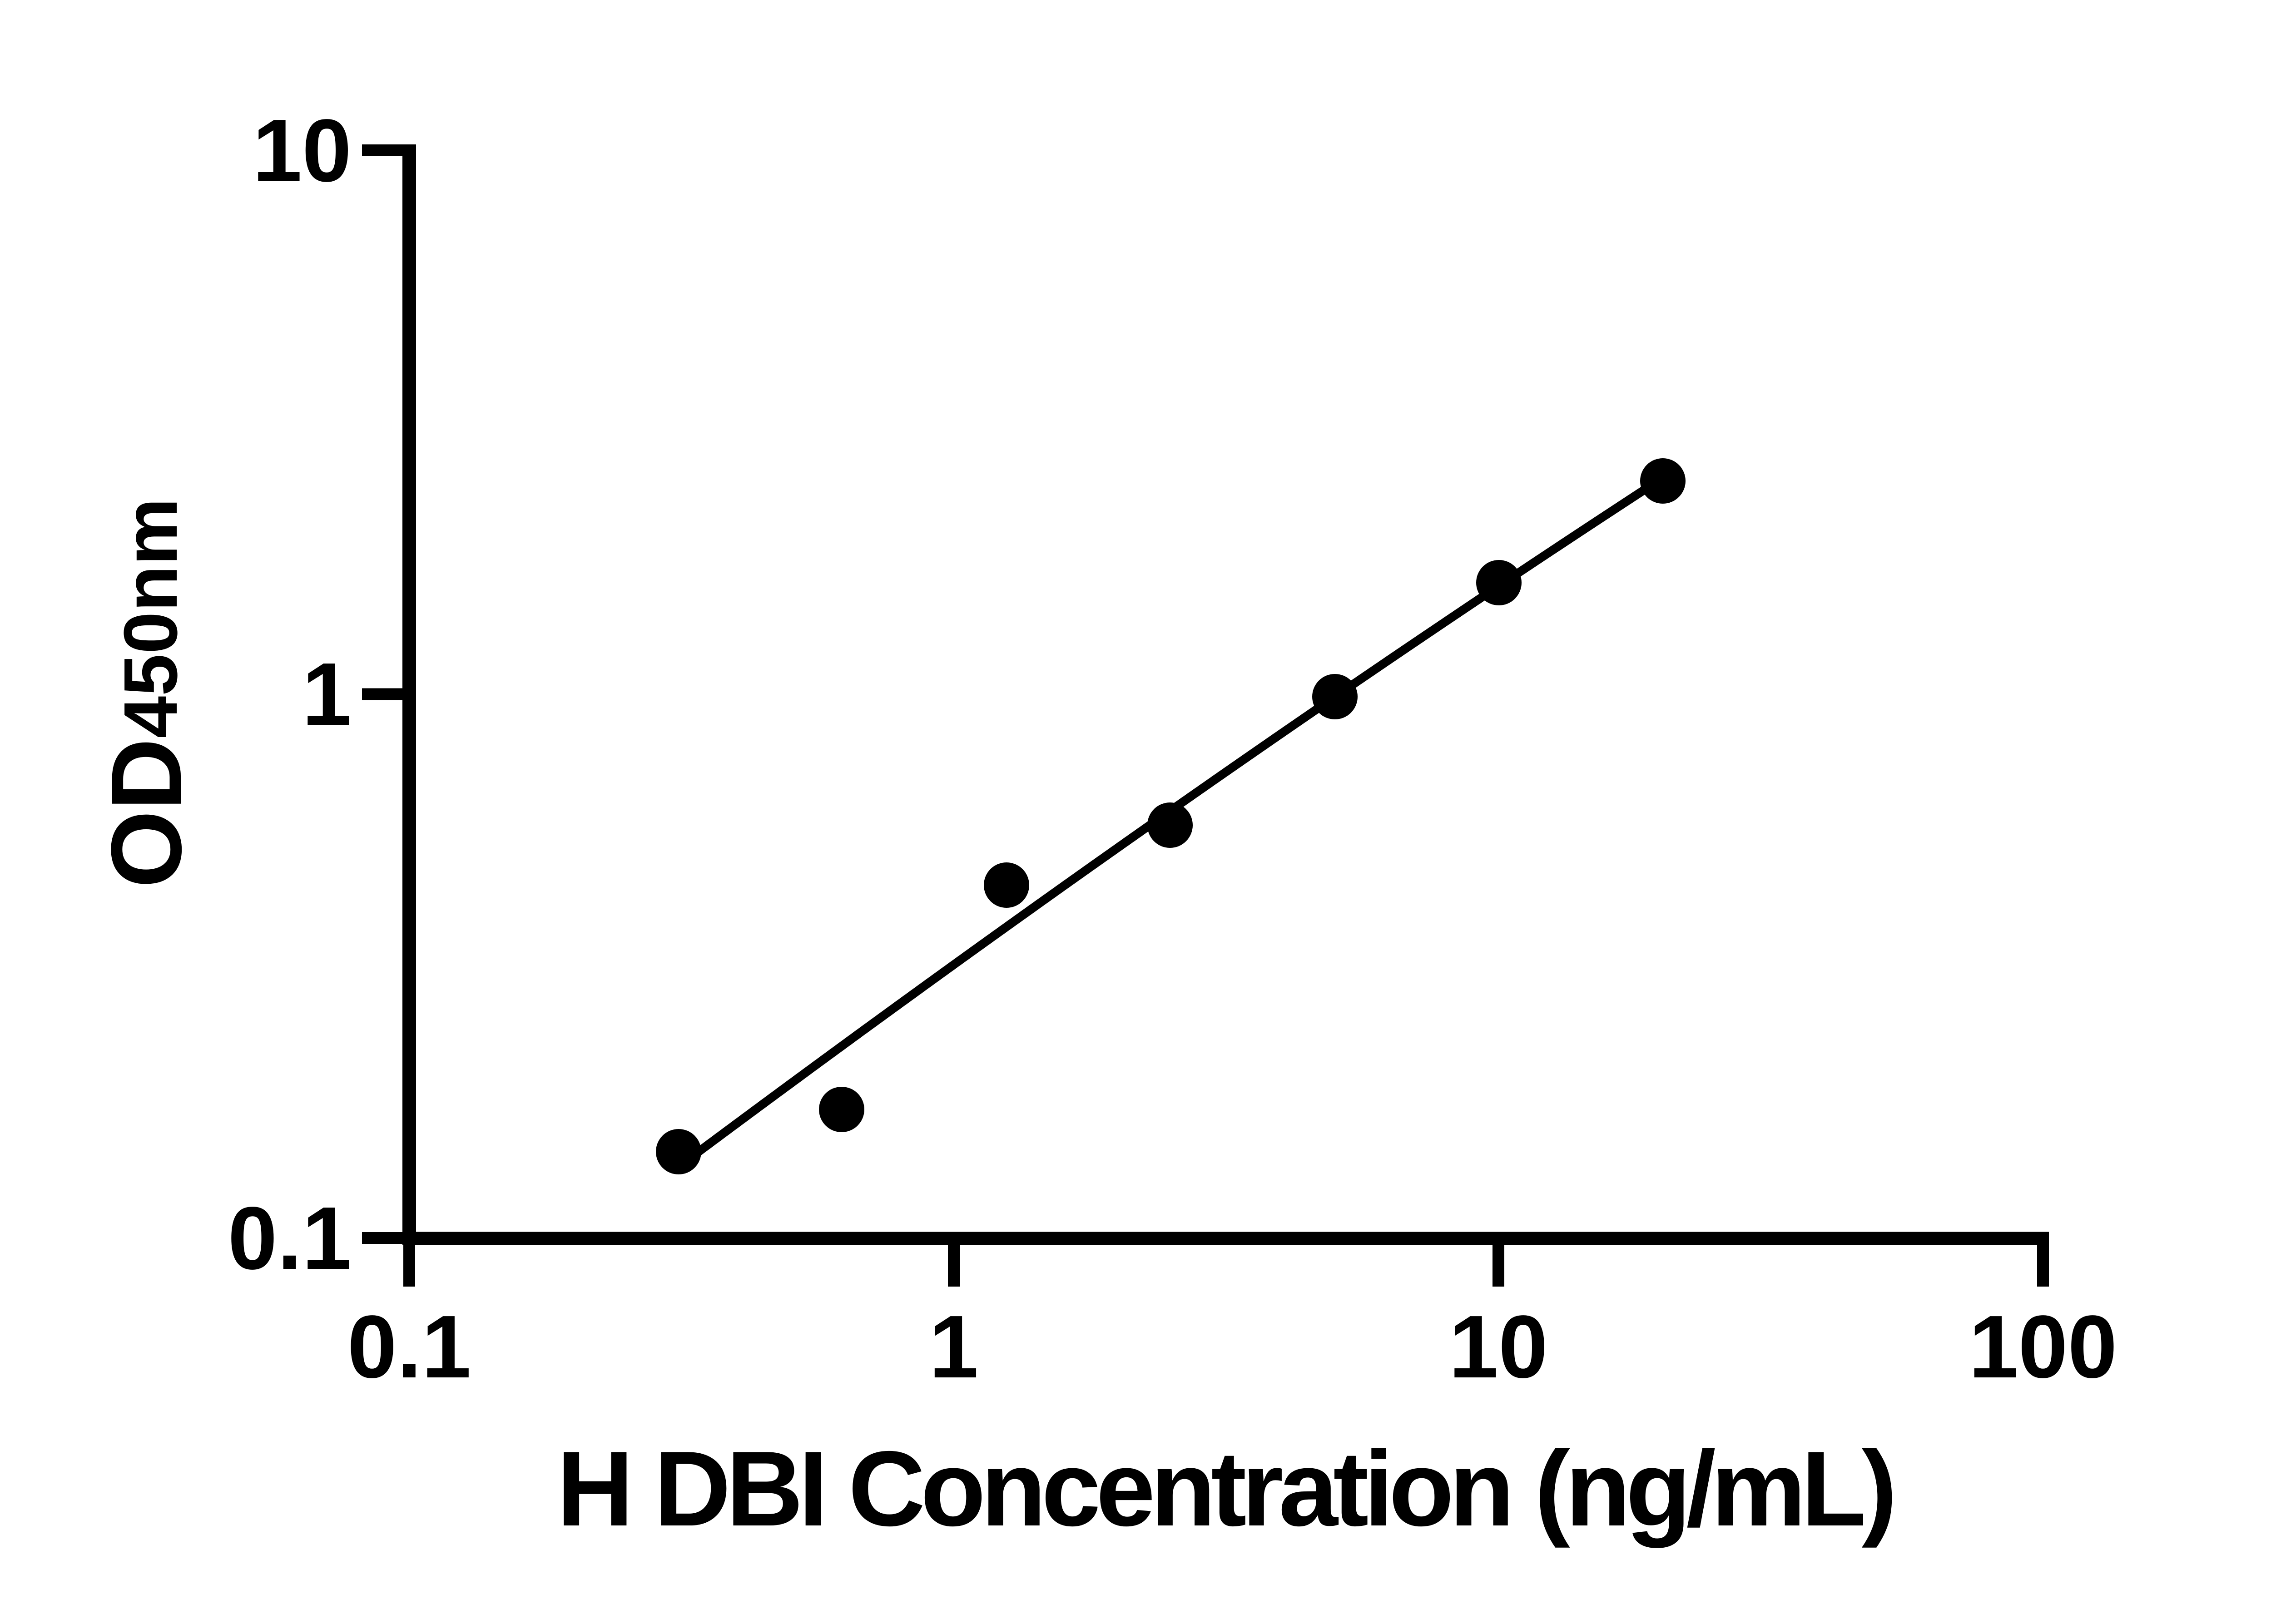  What do you see at coordinates (1225, 1488) in the screenshot?
I see `svg-text: H DBI Concentration (ng/mL)` at bounding box center [1225, 1488].